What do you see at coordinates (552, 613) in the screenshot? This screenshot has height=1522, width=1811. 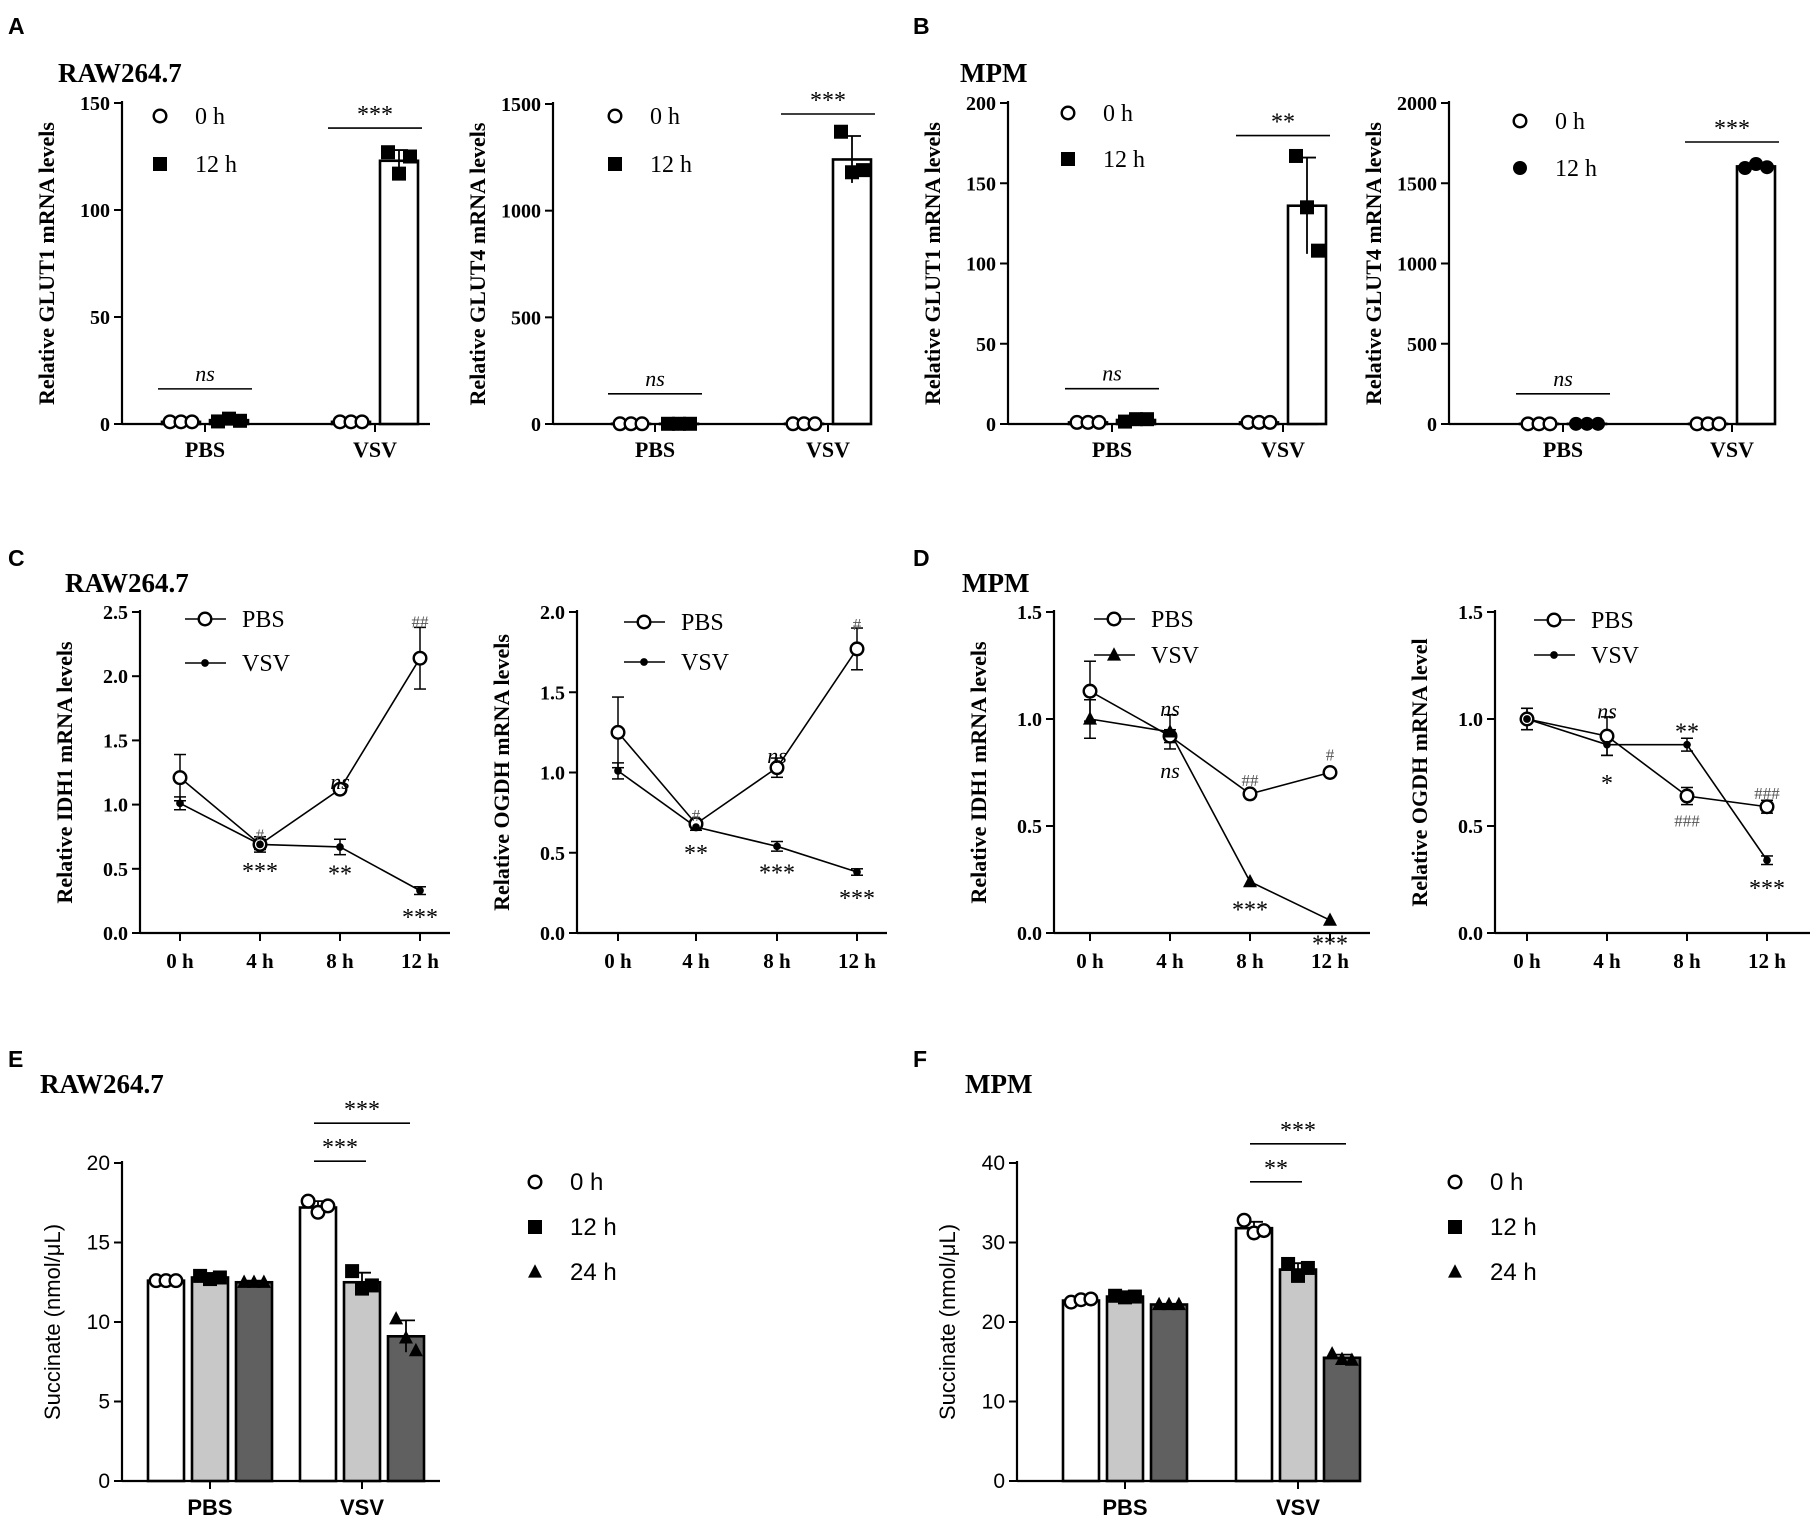 I see `y-tick-label: 2.0` at bounding box center [552, 613].